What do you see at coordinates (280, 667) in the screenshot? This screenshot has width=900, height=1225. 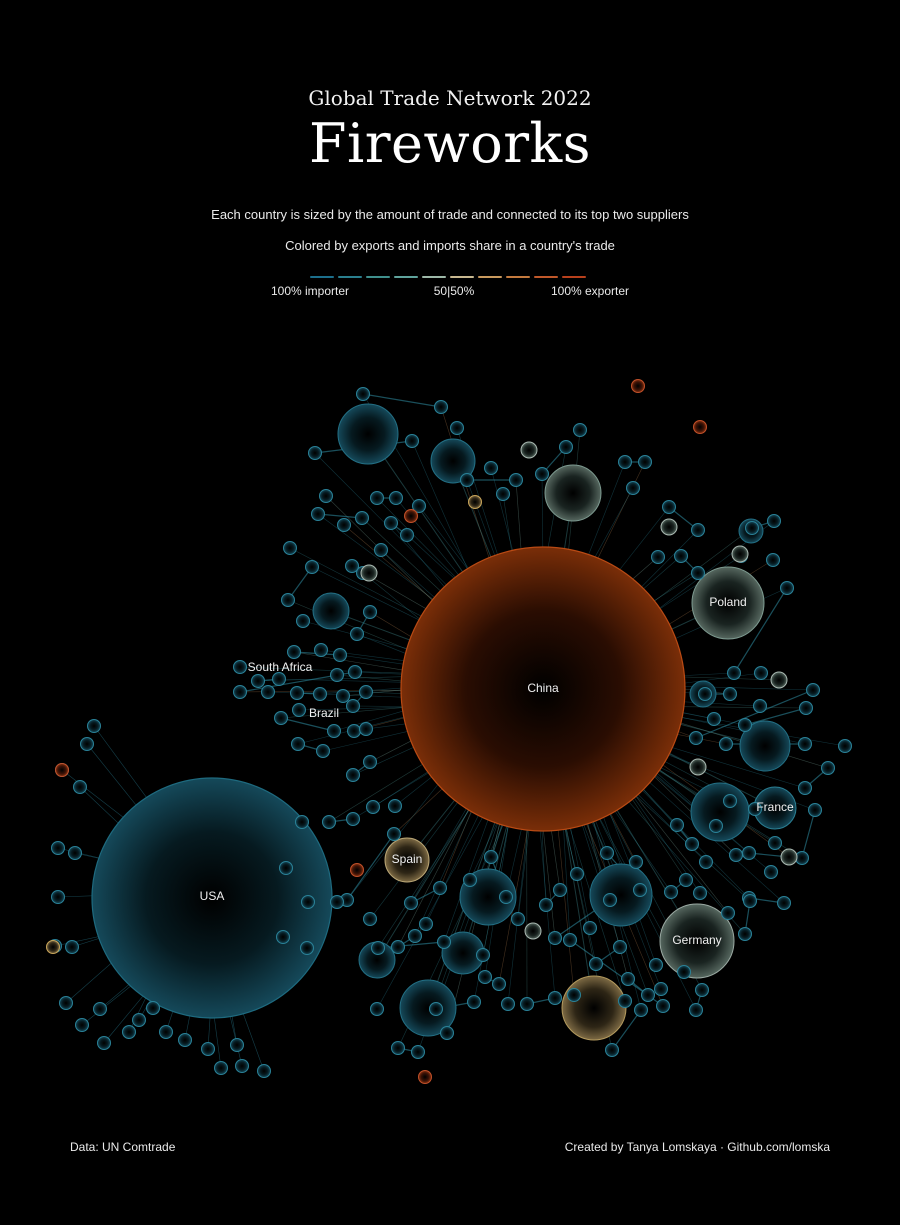 I see `label-south-africa: South Africa` at bounding box center [280, 667].